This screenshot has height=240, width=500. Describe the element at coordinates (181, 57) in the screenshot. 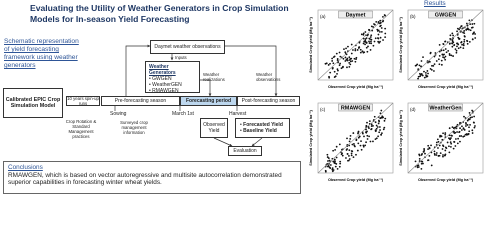

I see `inputs-label: Inputs` at that location.